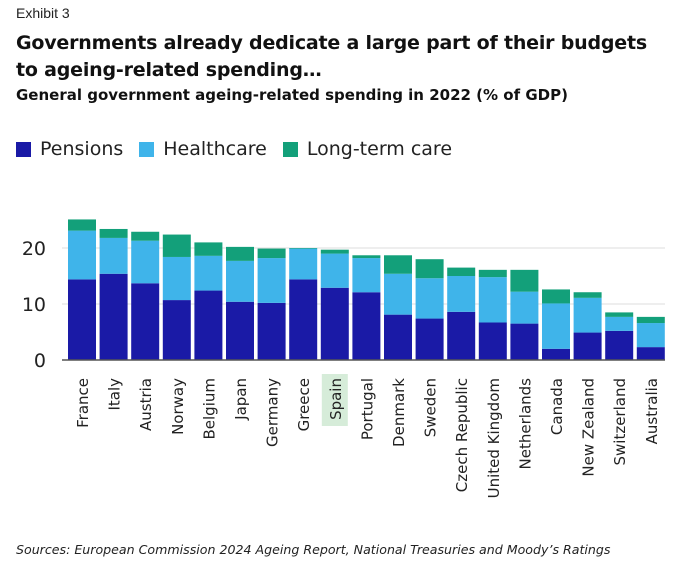  Describe the element at coordinates (271, 253) in the screenshot. I see `bar-germany-long-term-care` at that location.